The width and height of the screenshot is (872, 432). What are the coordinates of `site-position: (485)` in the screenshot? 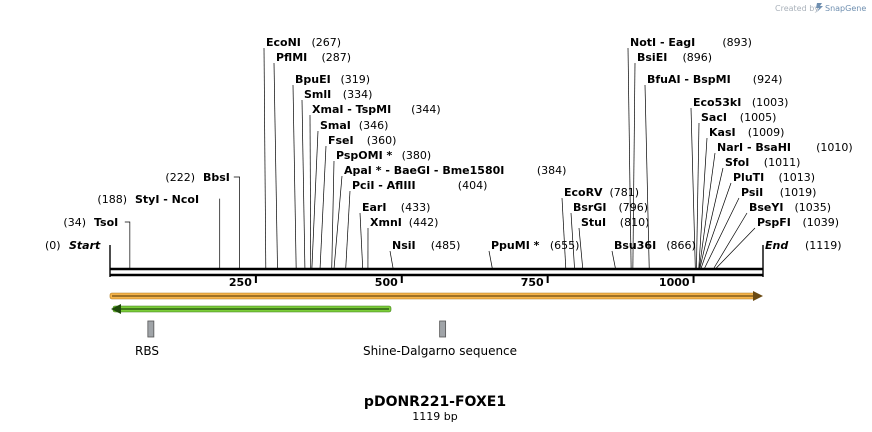 It's located at (446, 245).